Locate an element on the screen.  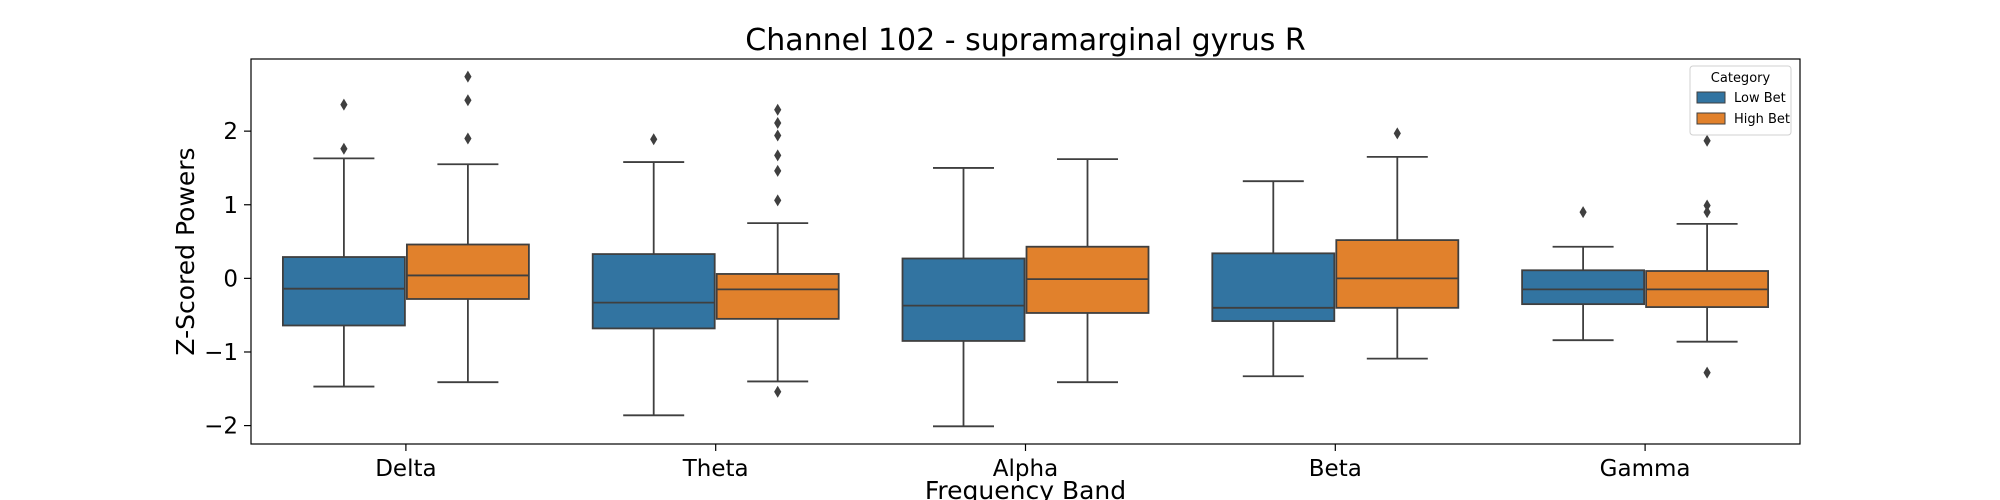
y-tick-label: −2 is located at coordinates (221, 427).